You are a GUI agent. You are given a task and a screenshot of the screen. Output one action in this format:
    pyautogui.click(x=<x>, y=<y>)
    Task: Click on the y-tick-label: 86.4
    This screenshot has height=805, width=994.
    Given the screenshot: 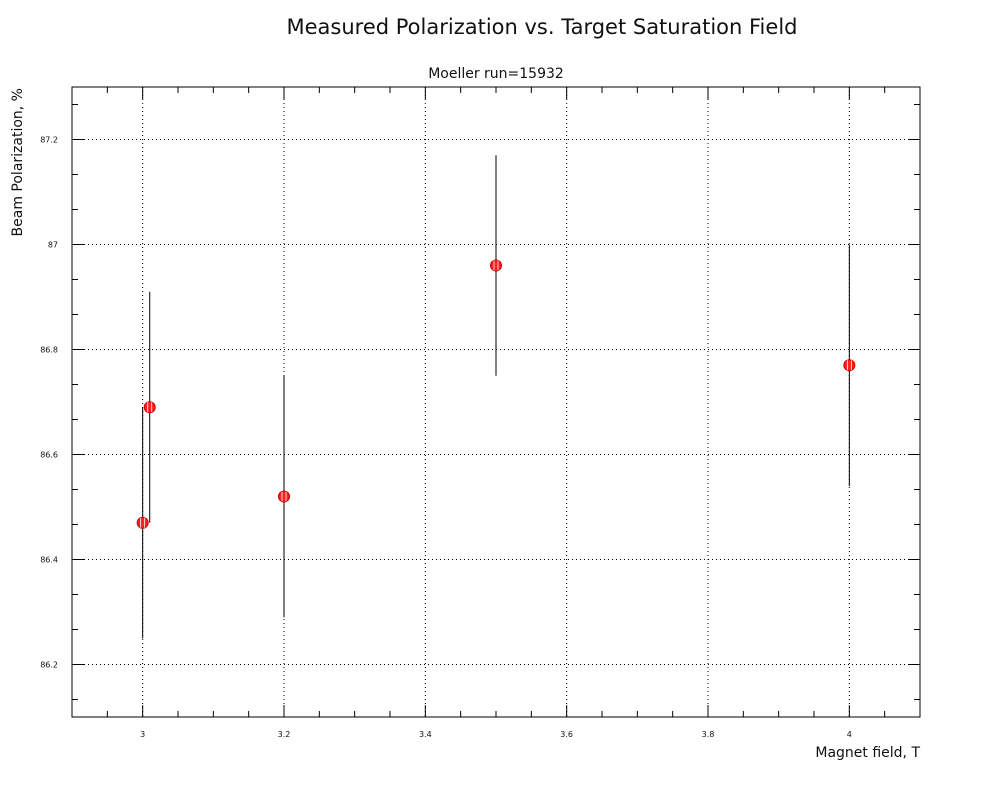 What is the action you would take?
    pyautogui.click(x=49, y=560)
    